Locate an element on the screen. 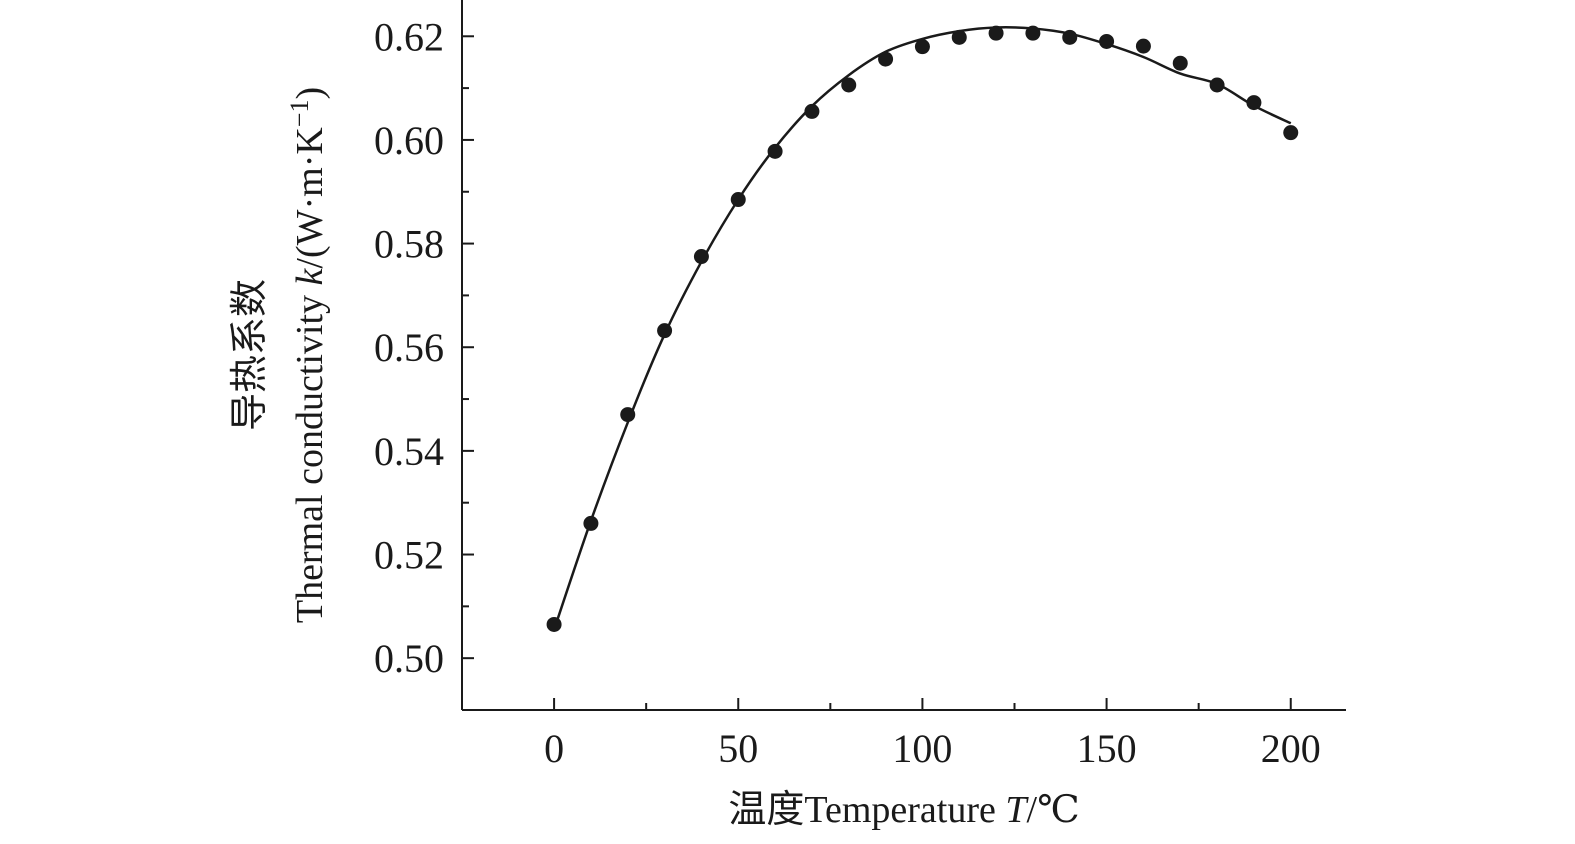 The width and height of the screenshot is (1575, 844). x-axis-label-cn: 温度 is located at coordinates (766, 810).